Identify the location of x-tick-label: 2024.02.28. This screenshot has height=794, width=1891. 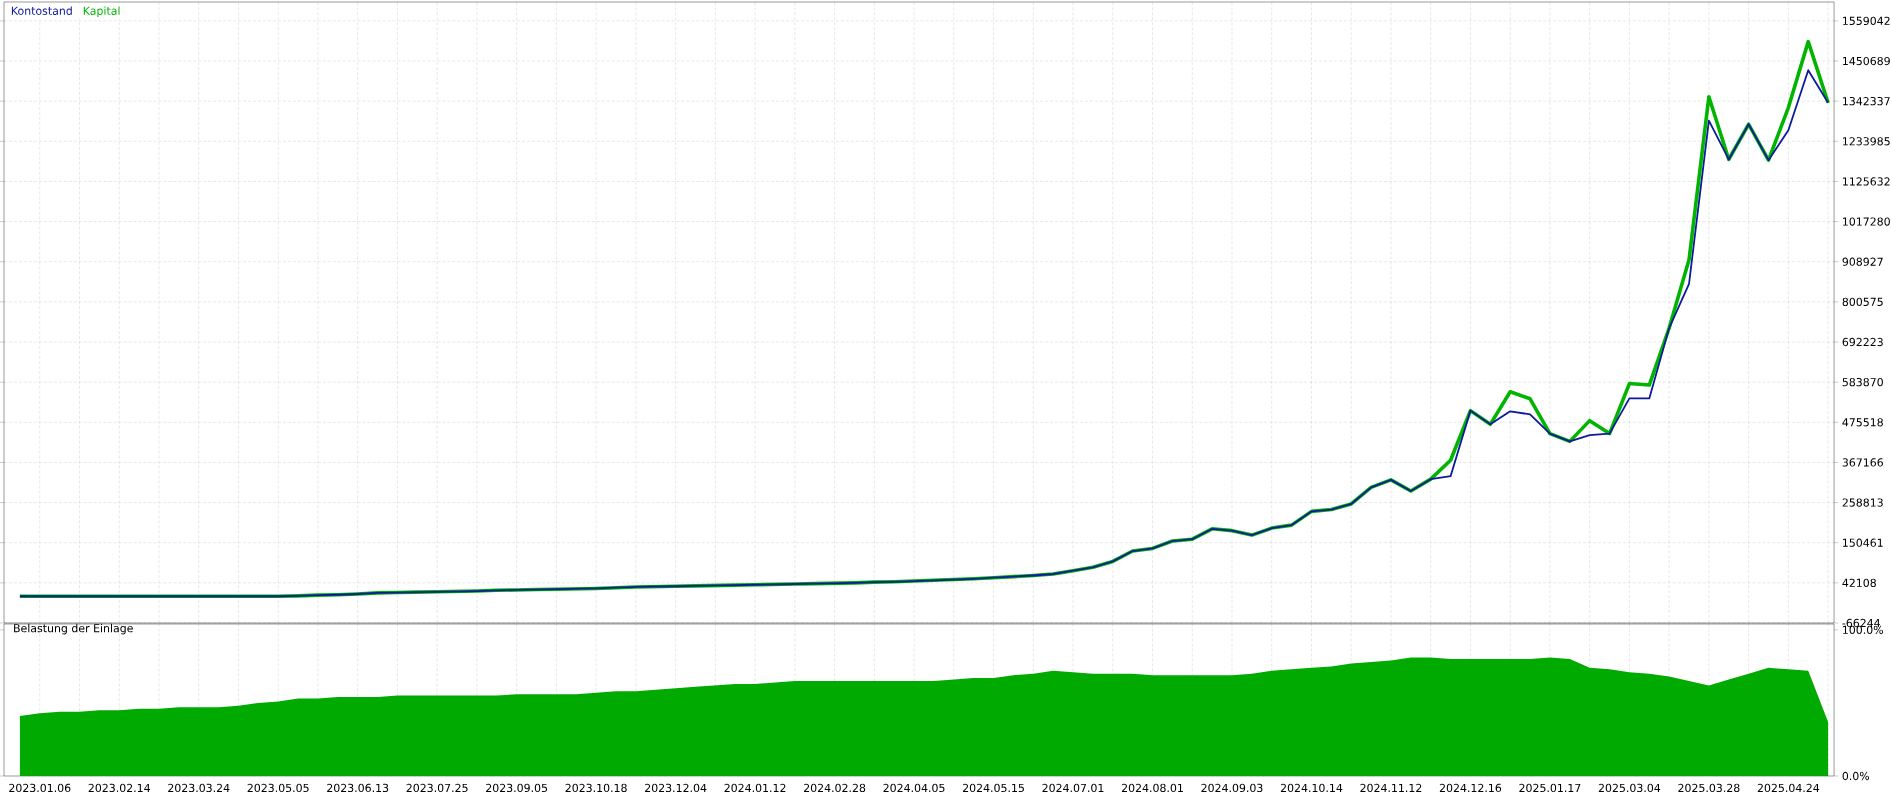
(835, 788).